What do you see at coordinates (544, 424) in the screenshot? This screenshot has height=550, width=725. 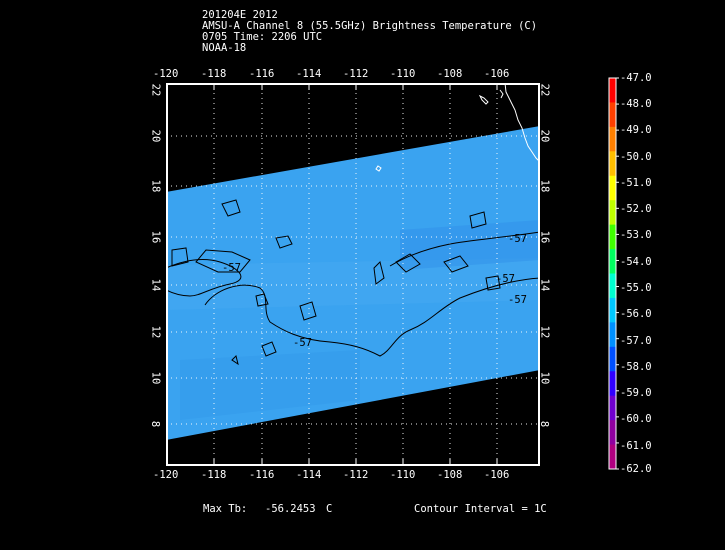 I see `lat-tick-right: 8` at bounding box center [544, 424].